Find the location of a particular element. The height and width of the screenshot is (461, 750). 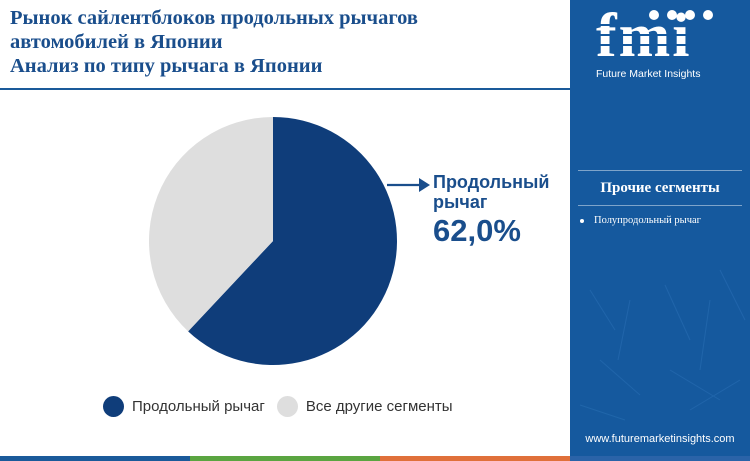

side-panel-heading: Прочие сегменты is located at coordinates (660, 188).